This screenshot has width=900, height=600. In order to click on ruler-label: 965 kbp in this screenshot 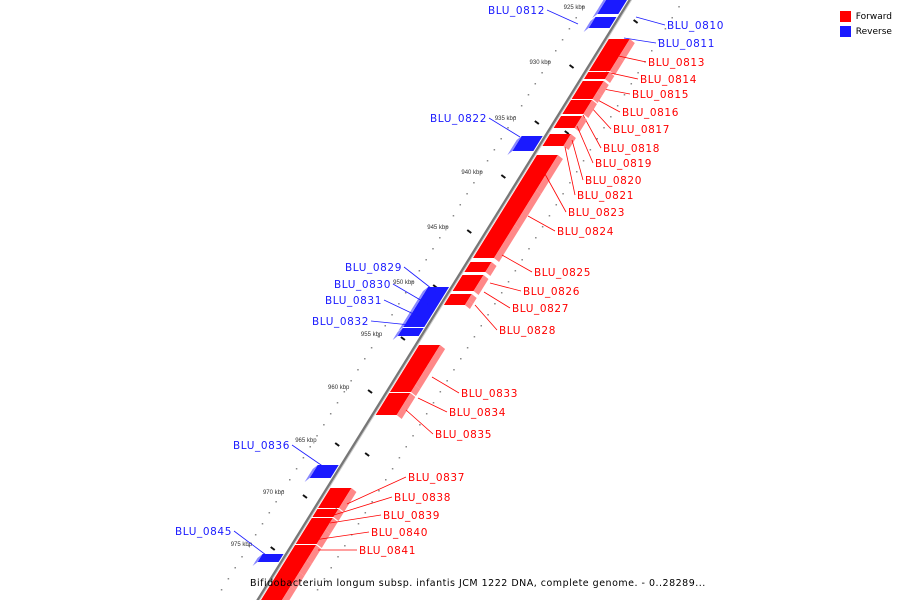, I will do `click(306, 441)`.